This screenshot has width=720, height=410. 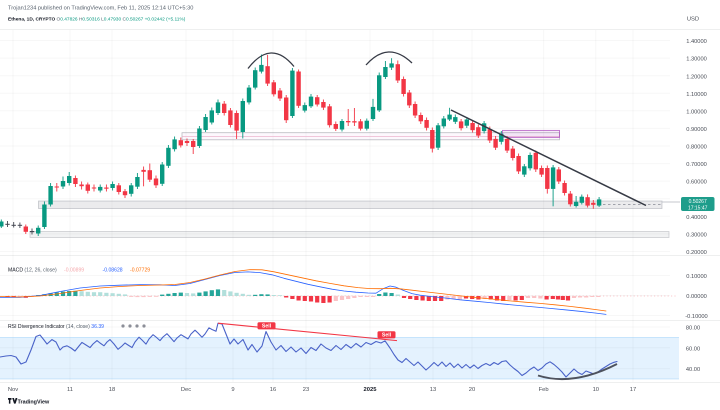 What do you see at coordinates (696, 297) in the screenshot?
I see `svg-text: 0.00000` at bounding box center [696, 297].